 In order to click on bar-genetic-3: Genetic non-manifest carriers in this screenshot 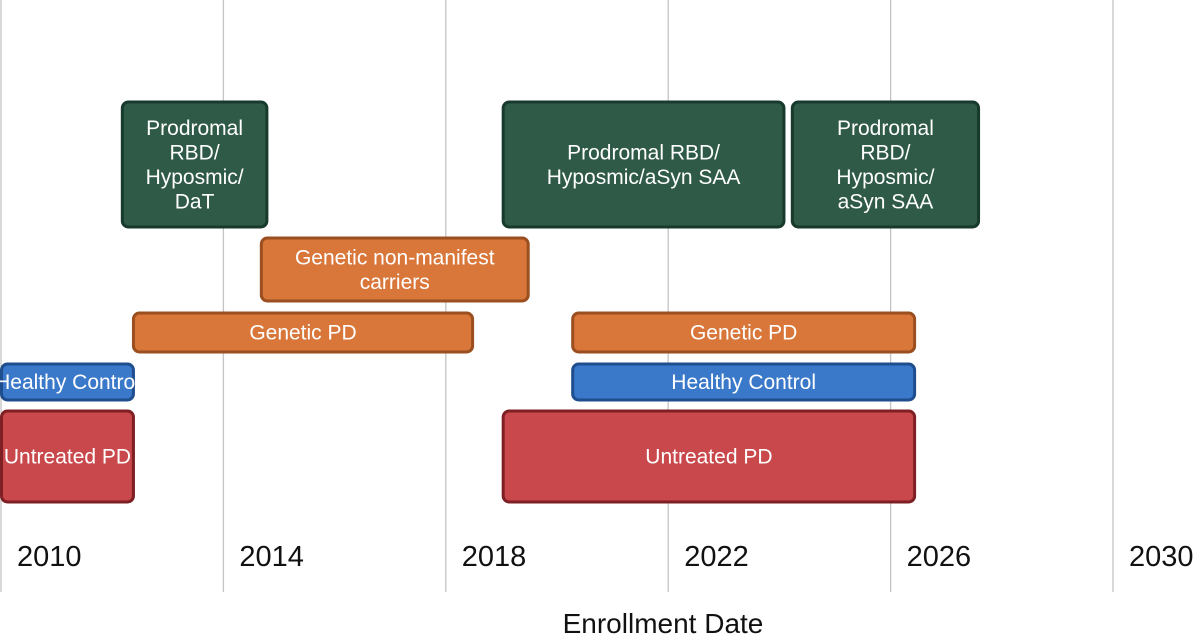, I will do `click(394, 269)`.